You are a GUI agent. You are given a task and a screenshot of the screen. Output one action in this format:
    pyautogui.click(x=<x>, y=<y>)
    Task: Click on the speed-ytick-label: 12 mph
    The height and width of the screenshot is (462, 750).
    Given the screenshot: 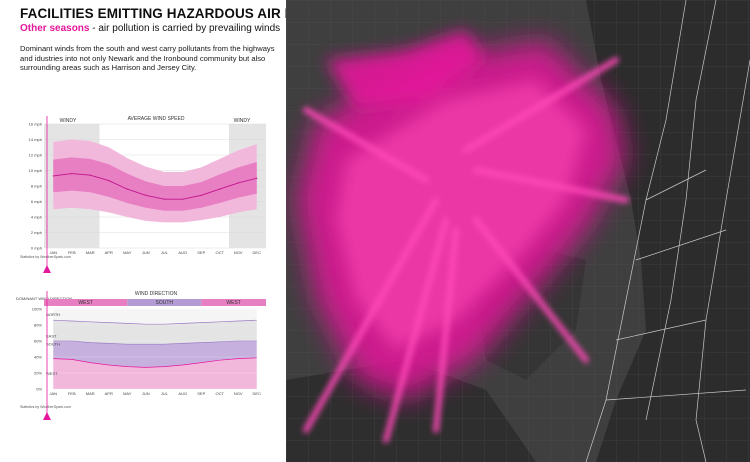 What is the action you would take?
    pyautogui.click(x=35, y=154)
    